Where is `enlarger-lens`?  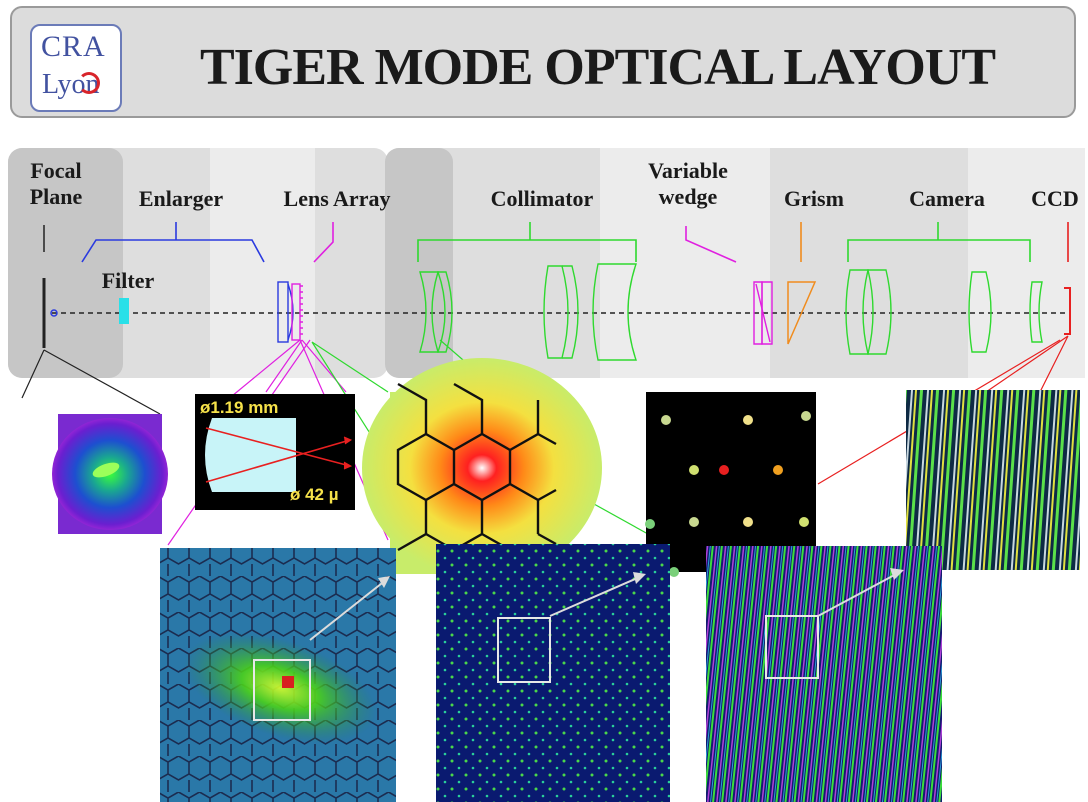
enlarger-lens is located at coordinates (285, 312).